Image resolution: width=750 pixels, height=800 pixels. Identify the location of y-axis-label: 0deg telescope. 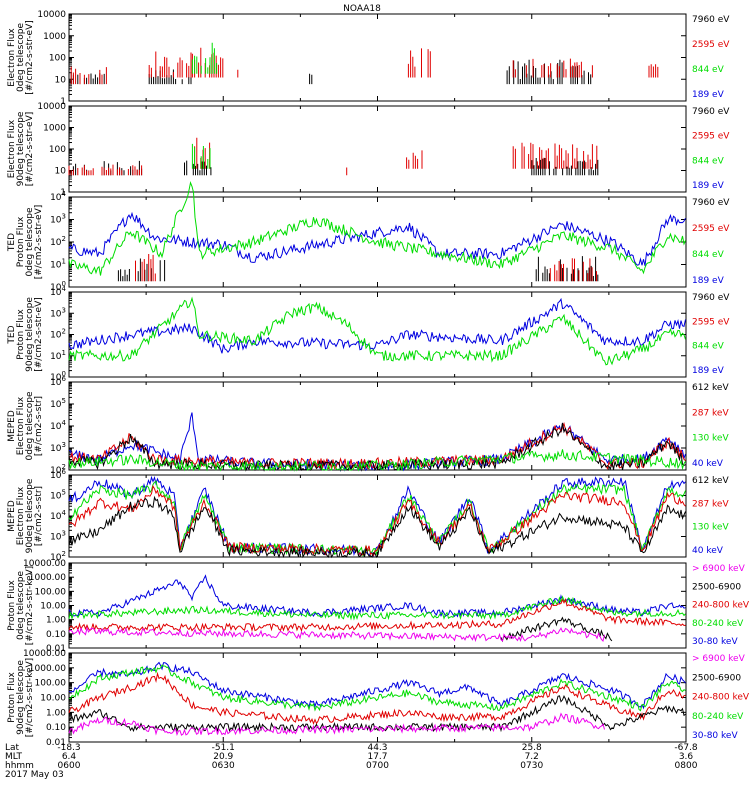
(21, 606).